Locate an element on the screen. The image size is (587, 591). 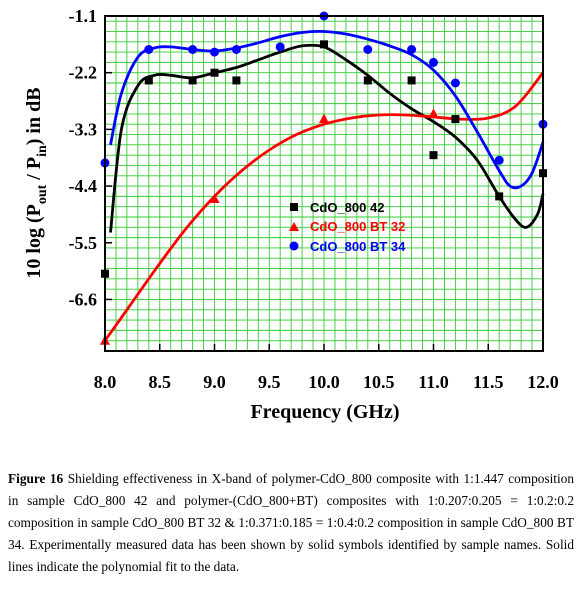
x-tick-label: 8.5 is located at coordinates (160, 382).